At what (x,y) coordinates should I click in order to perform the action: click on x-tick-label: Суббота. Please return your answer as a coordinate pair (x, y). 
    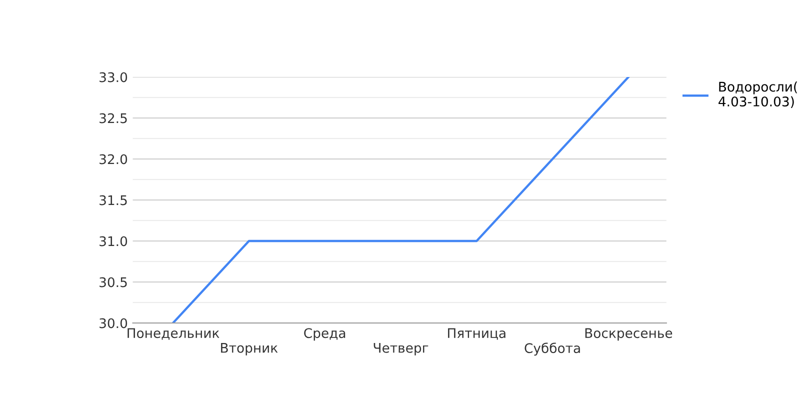
    Looking at the image, I should click on (552, 349).